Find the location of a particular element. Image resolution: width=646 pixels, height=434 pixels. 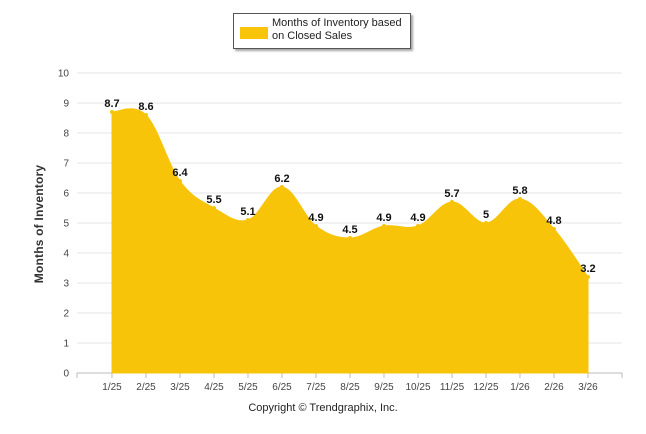

y-axis-title: Months of Inventory is located at coordinates (39, 224).